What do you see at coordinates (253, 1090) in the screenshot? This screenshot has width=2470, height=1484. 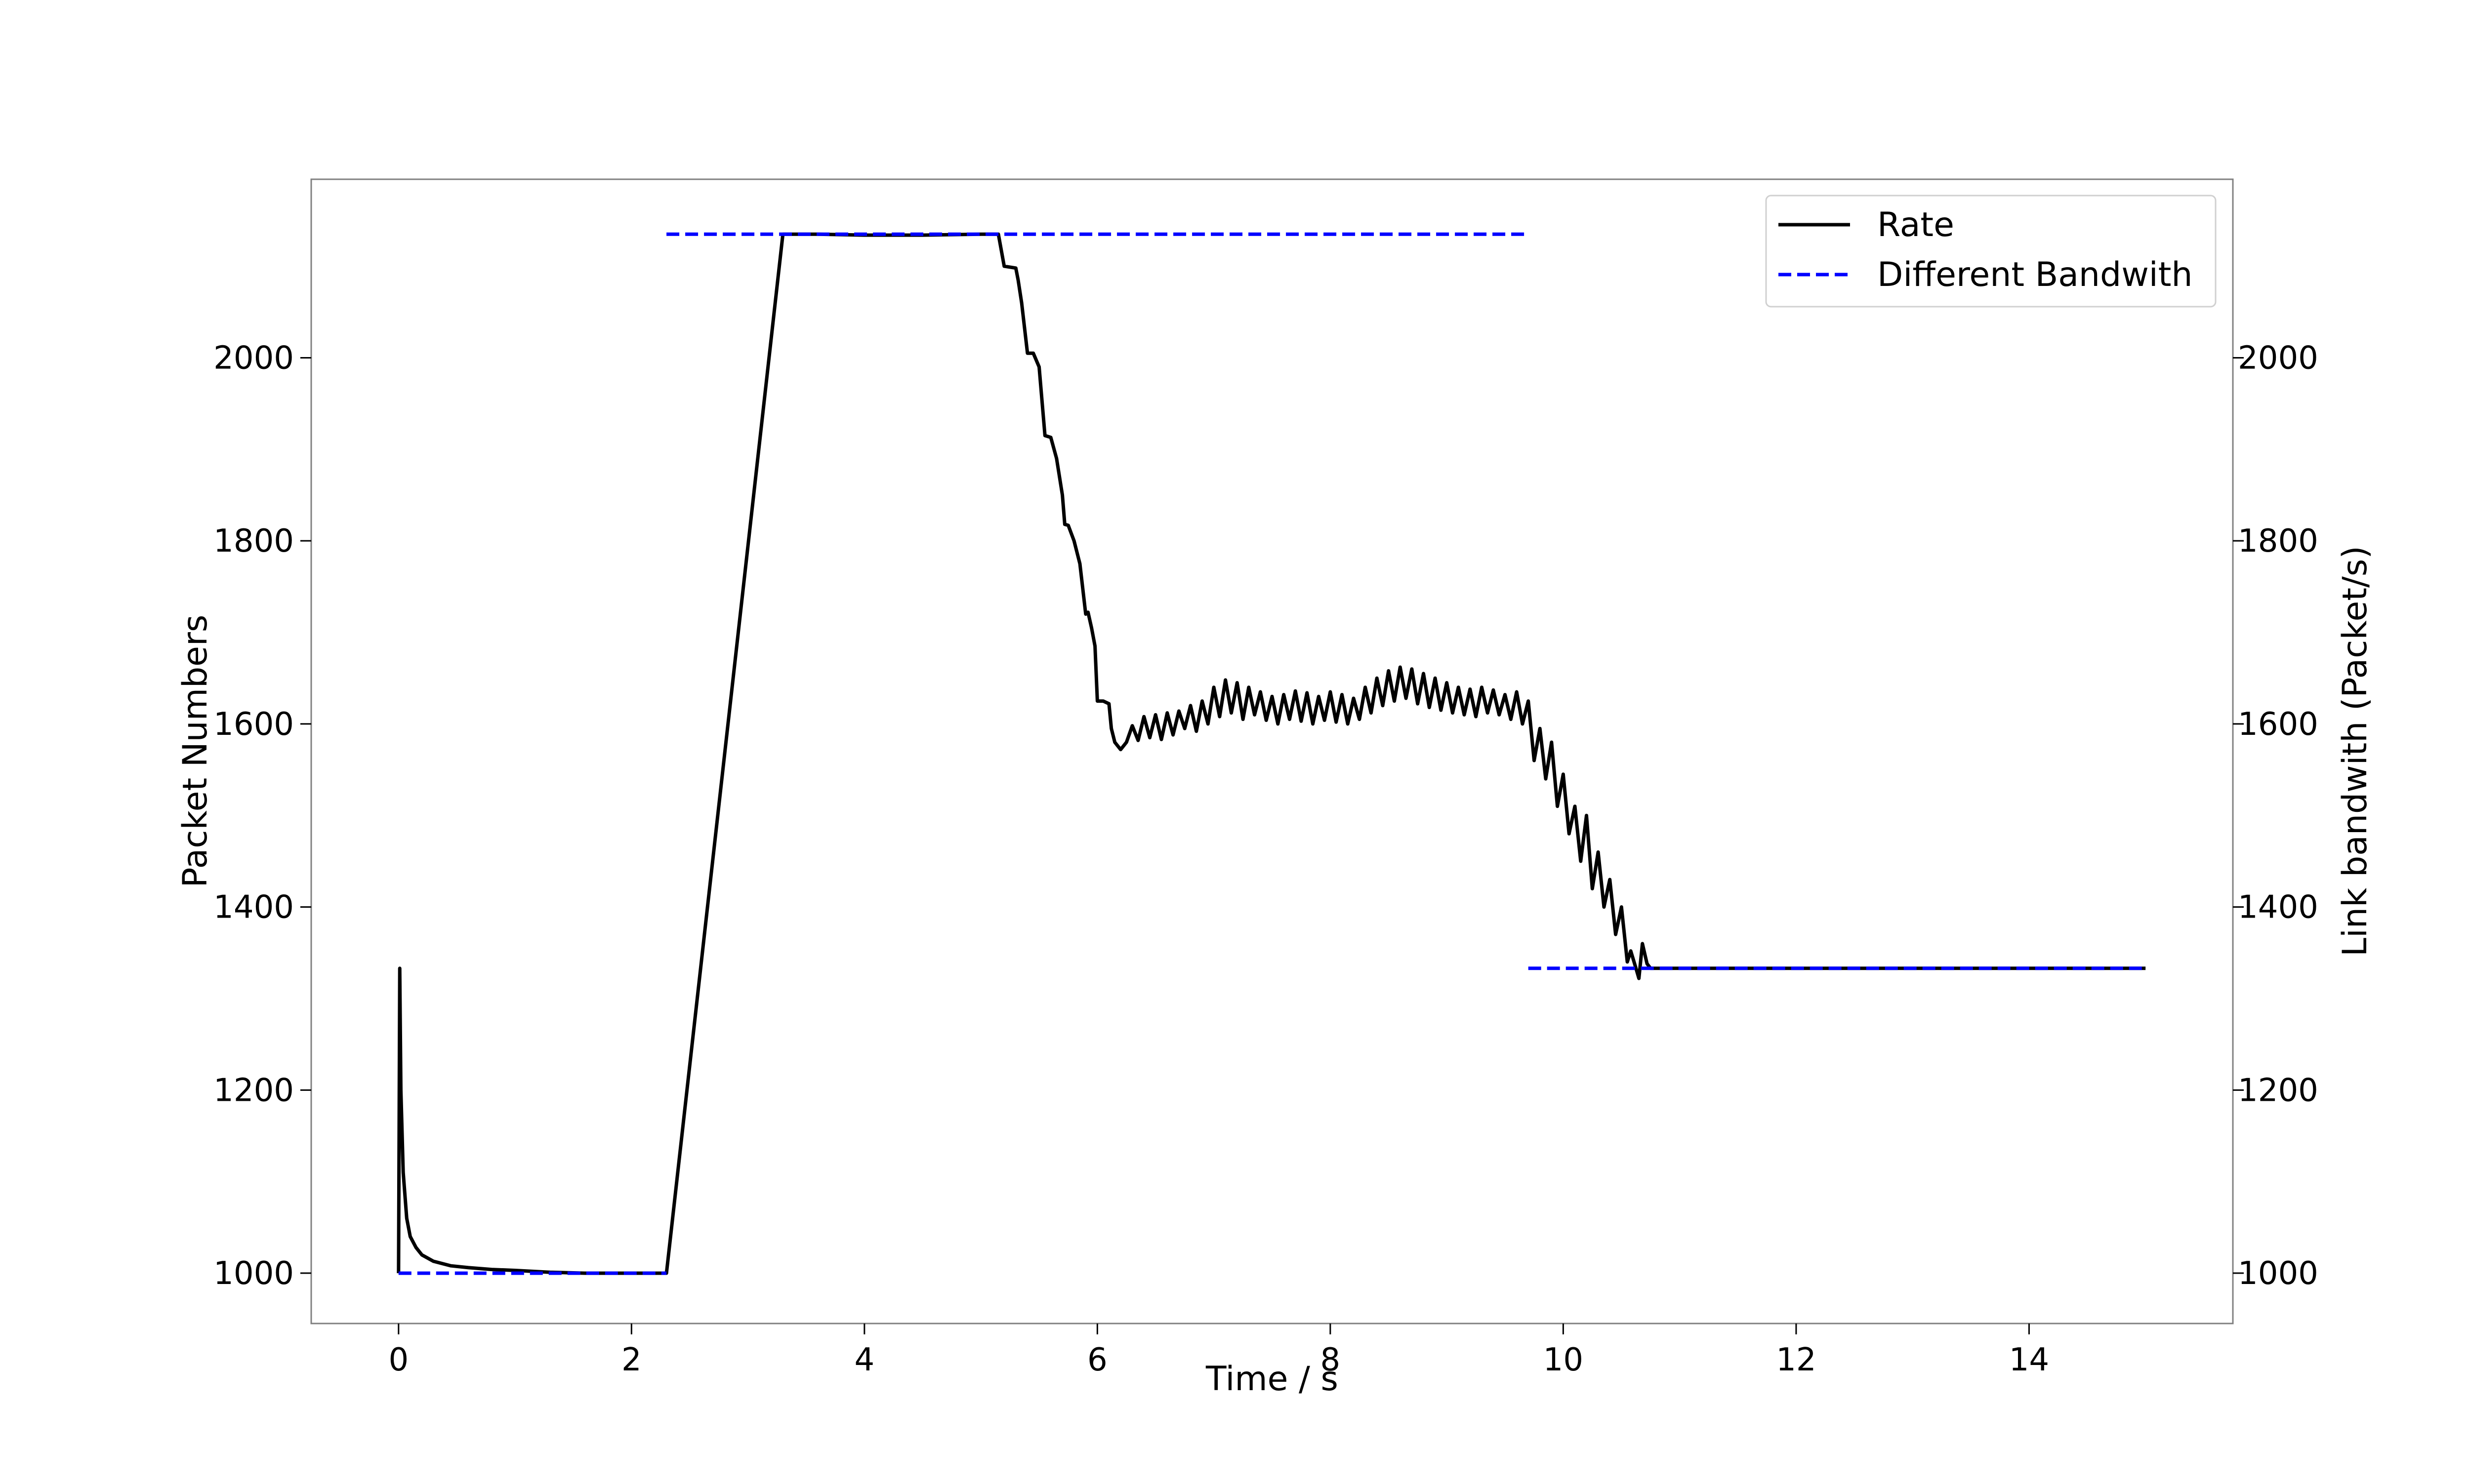 I see `y-left-tick-label: 1200` at bounding box center [253, 1090].